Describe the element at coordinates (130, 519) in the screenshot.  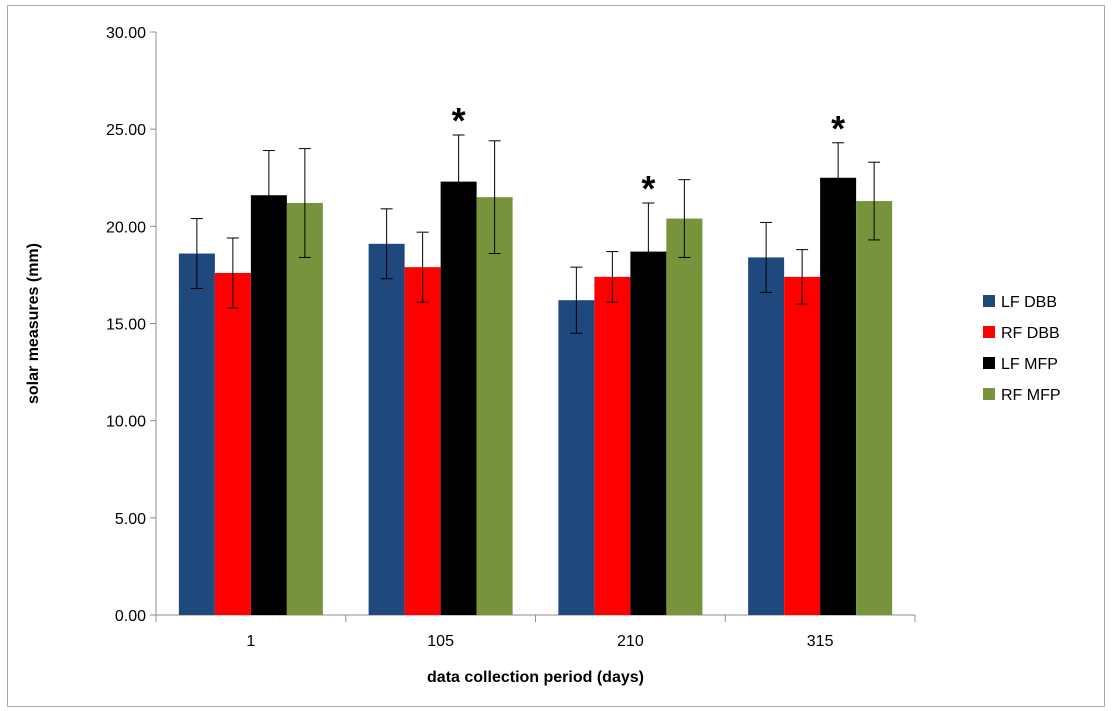
I see `y-tick-label: 5.00` at that location.